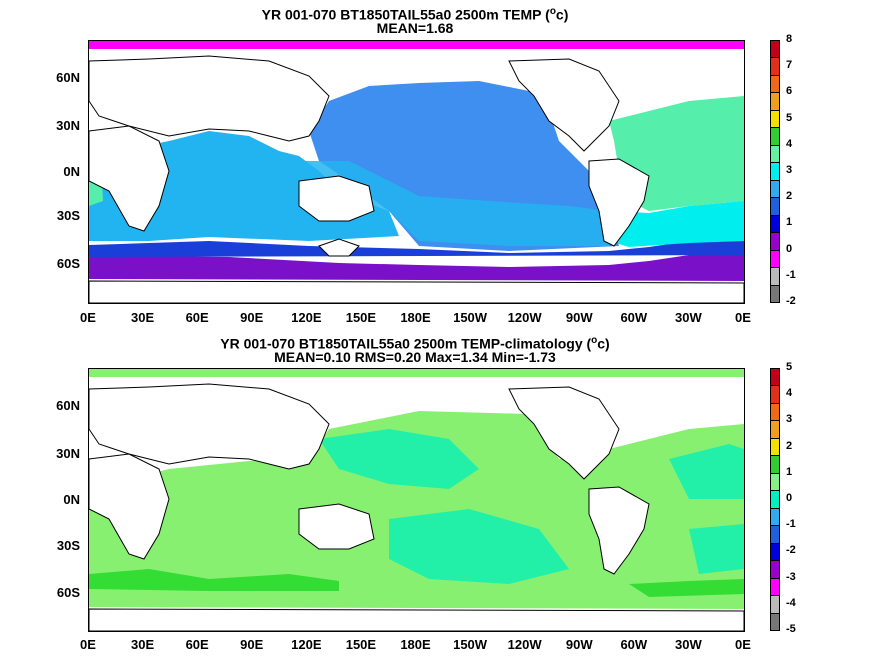 The image size is (875, 656). What do you see at coordinates (479, 546) in the screenshot?
I see `panel2-patch-south-pacific` at bounding box center [479, 546].